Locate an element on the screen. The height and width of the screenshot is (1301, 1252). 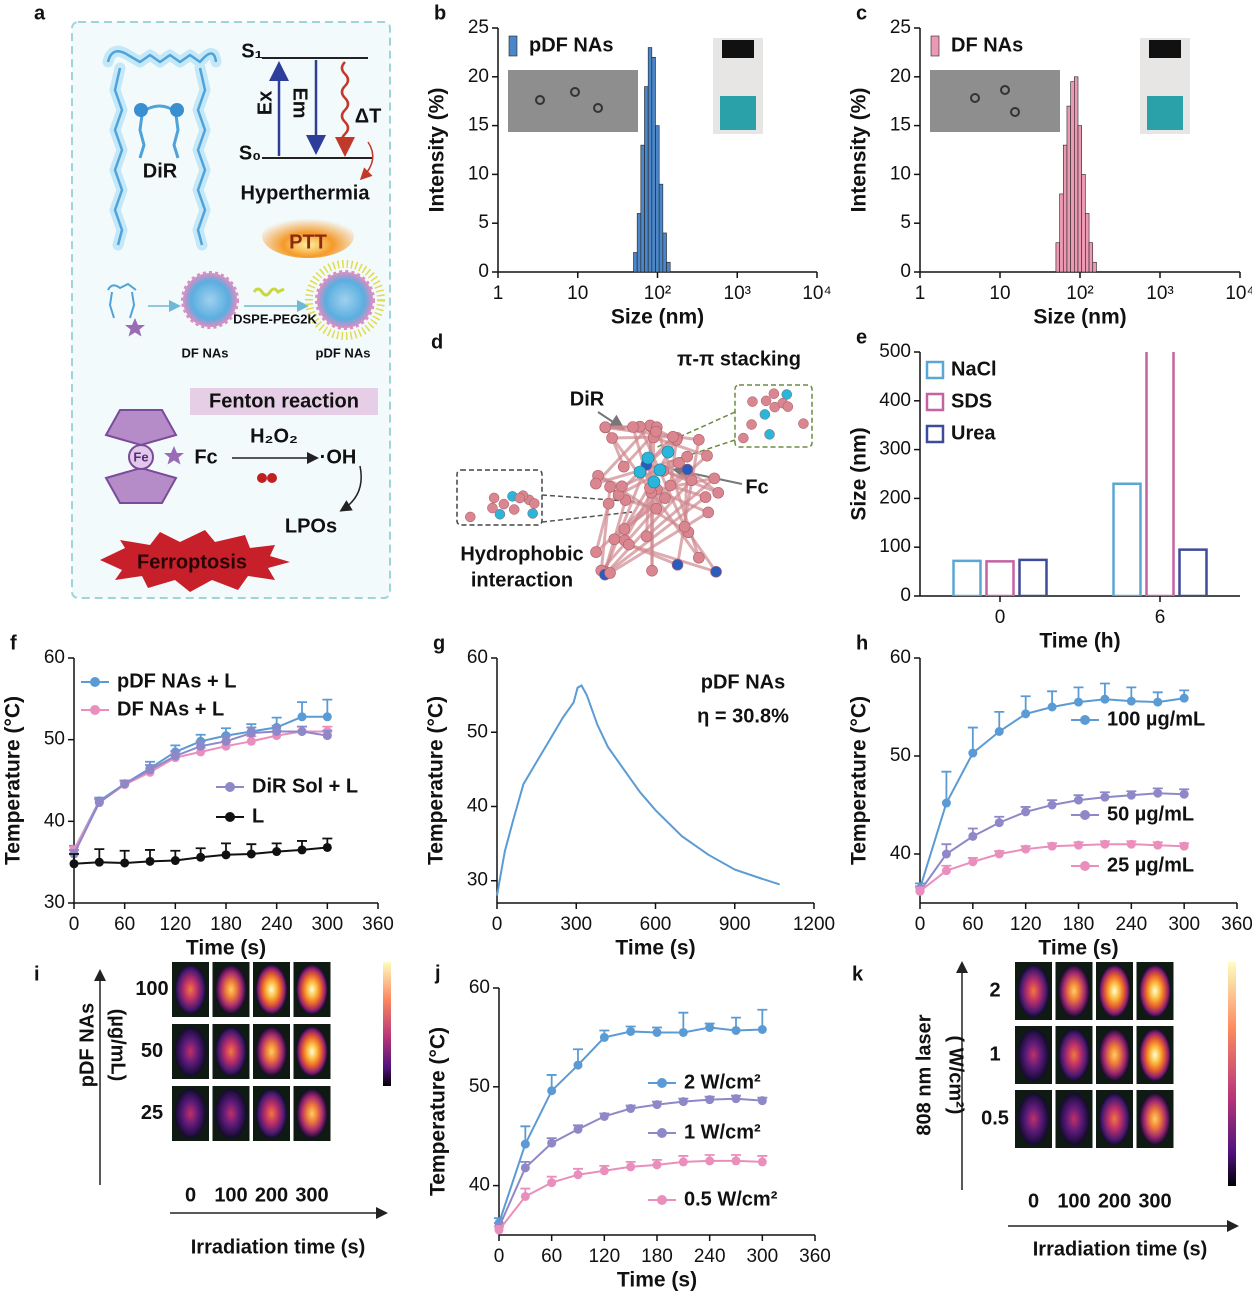
x-tick-label: 240 is located at coordinates (277, 924).